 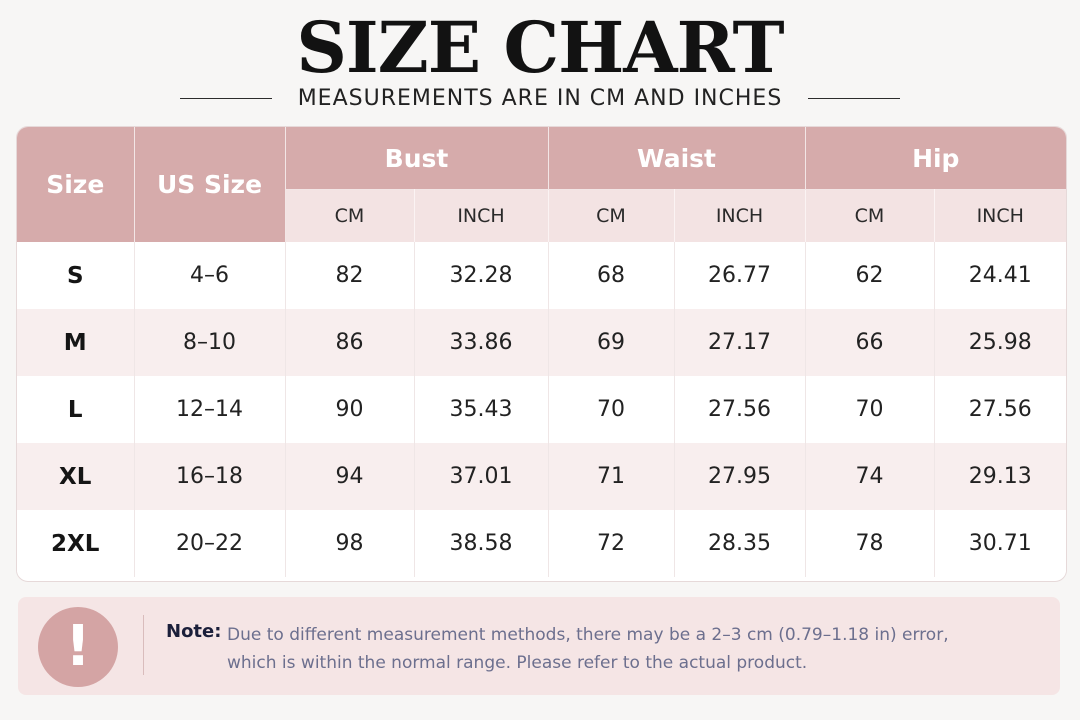 I want to click on page-subtitle: MEASUREMENTS ARE IN CM AND INCHES, so click(x=540, y=98).